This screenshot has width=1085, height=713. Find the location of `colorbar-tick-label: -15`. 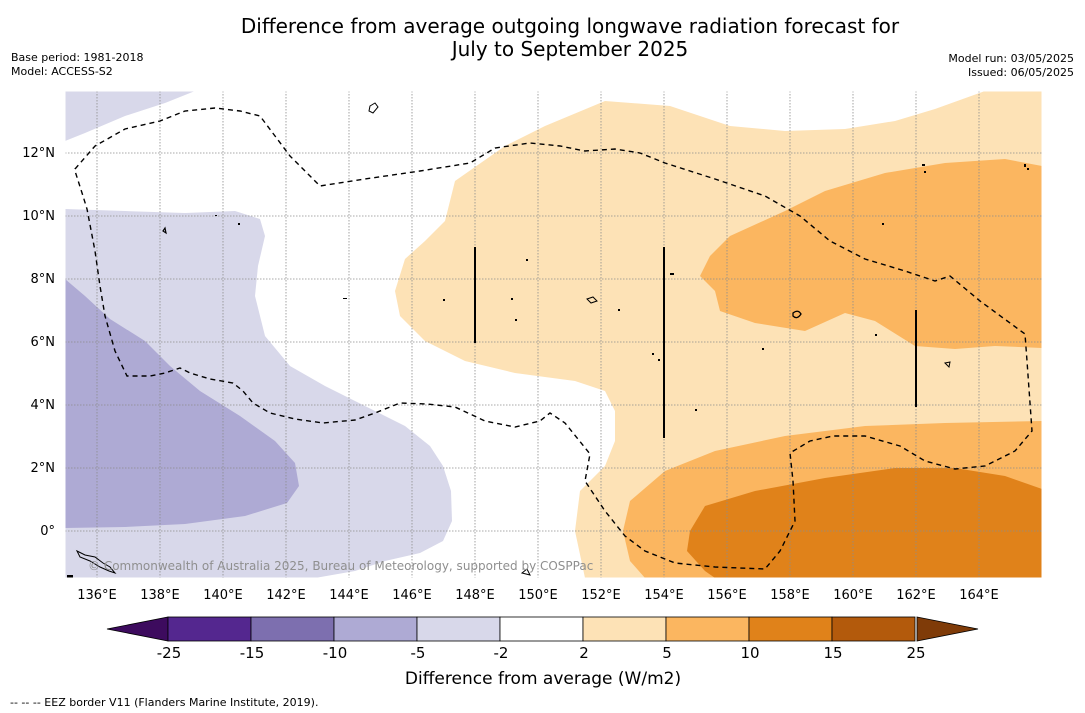

colorbar-tick-label: -15 is located at coordinates (252, 653).